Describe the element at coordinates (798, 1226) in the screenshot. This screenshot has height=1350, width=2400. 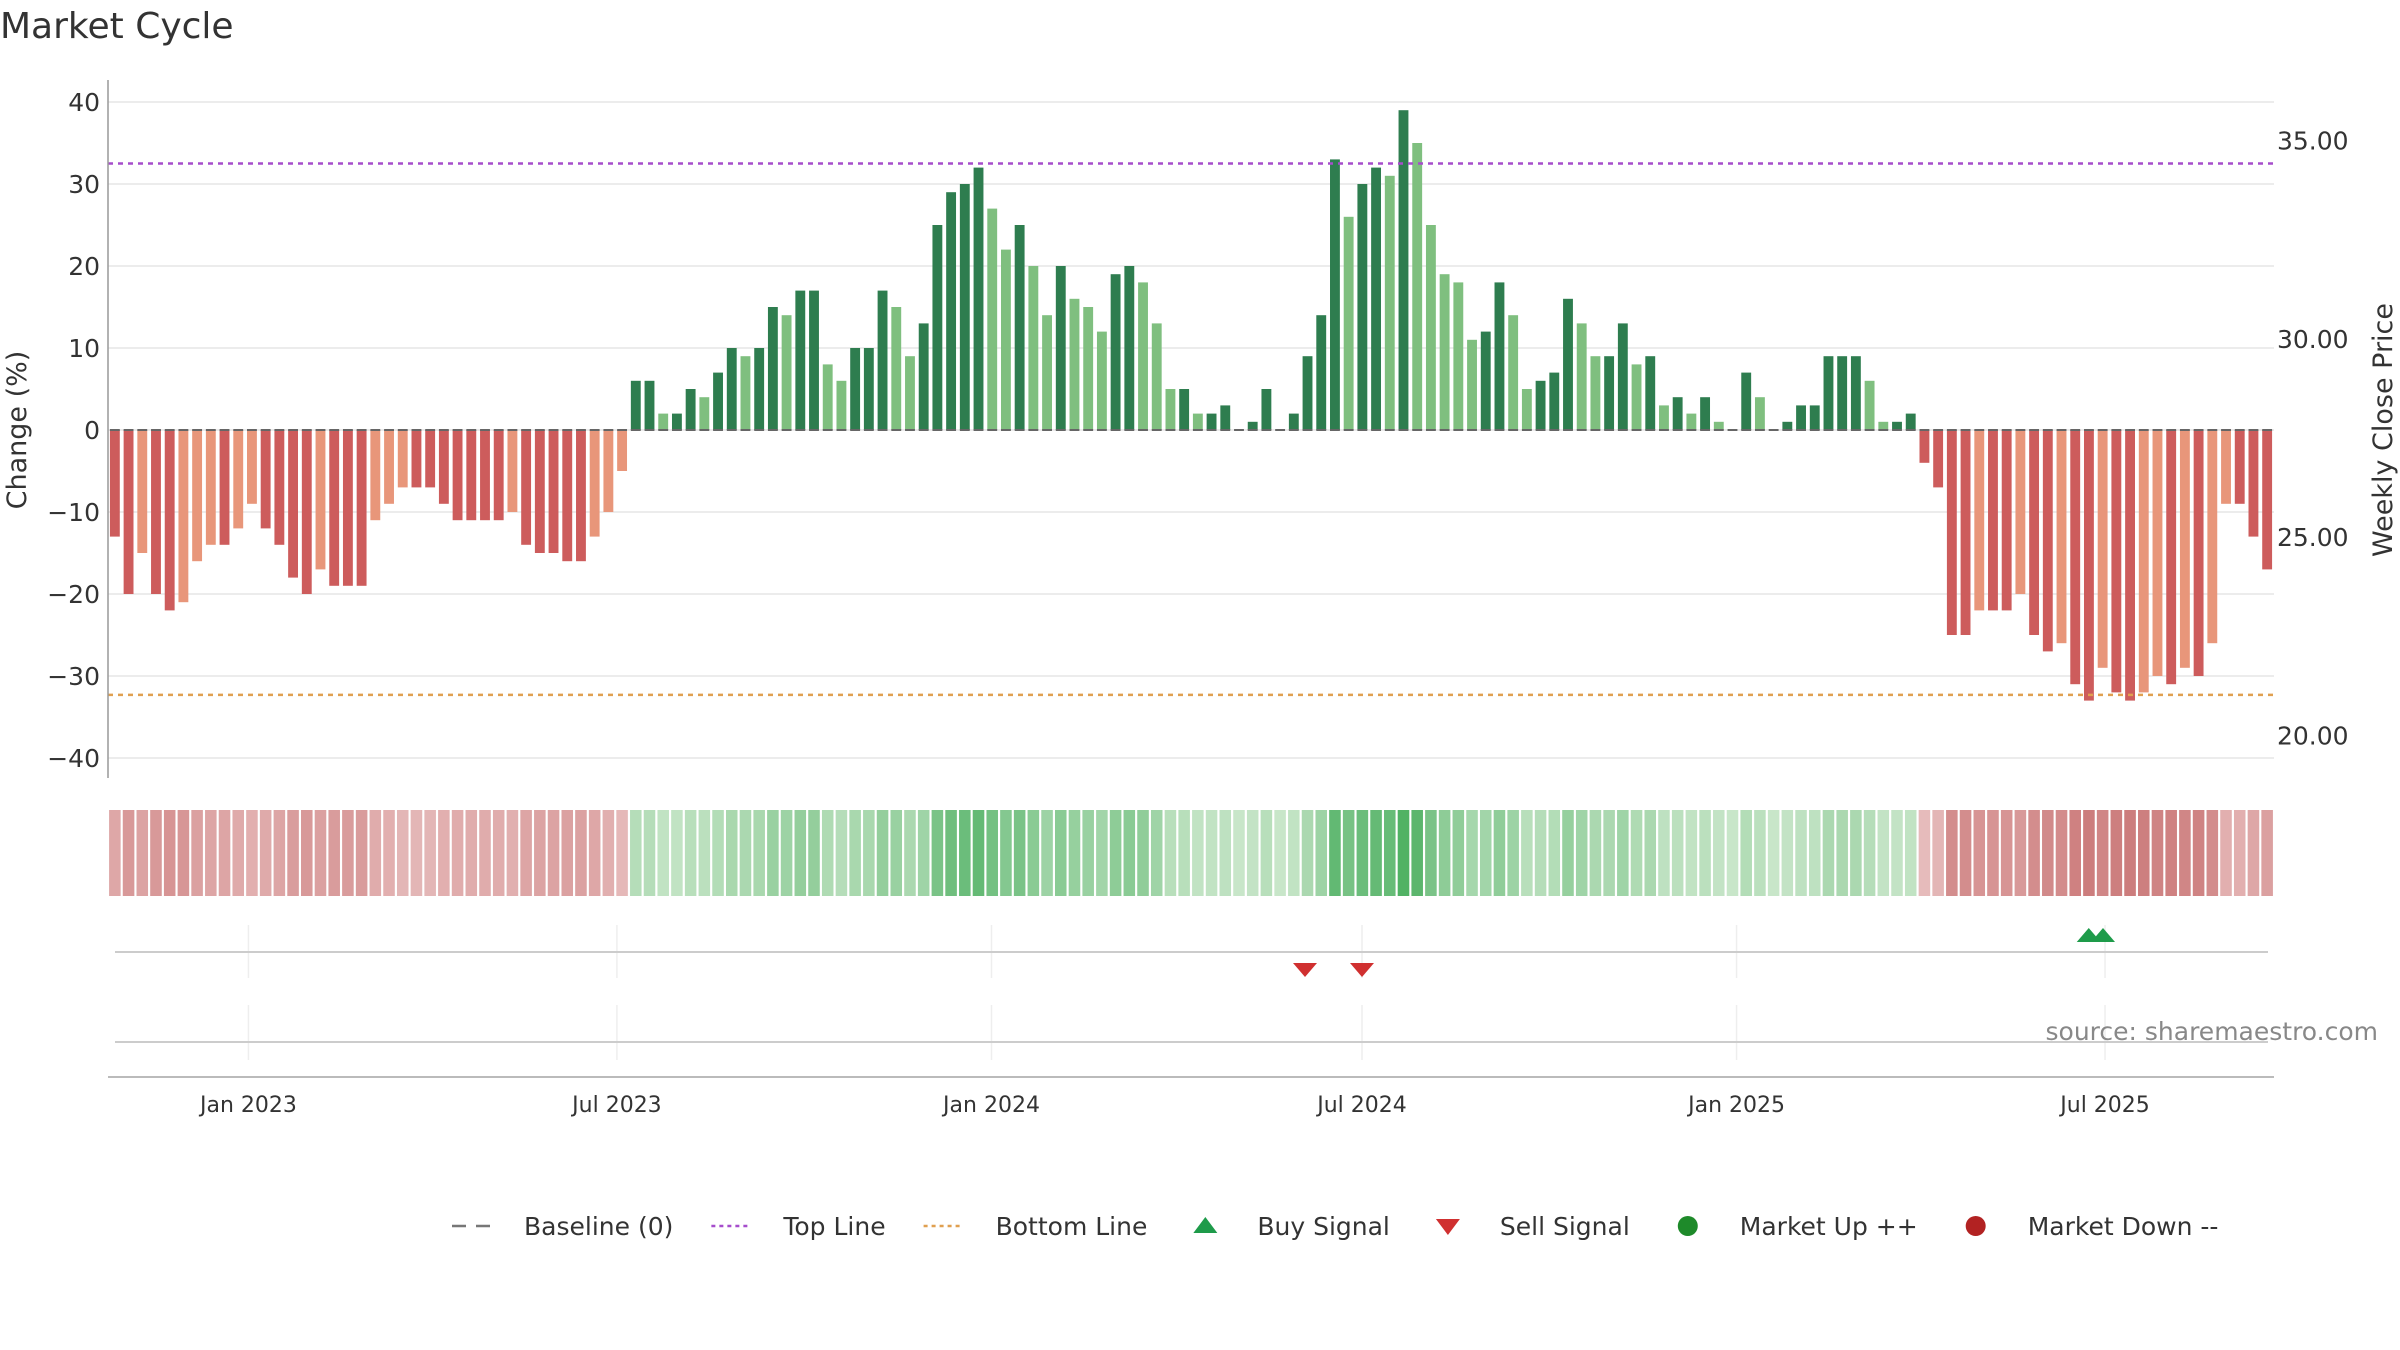
I see `legend-item: Top Line` at that location.